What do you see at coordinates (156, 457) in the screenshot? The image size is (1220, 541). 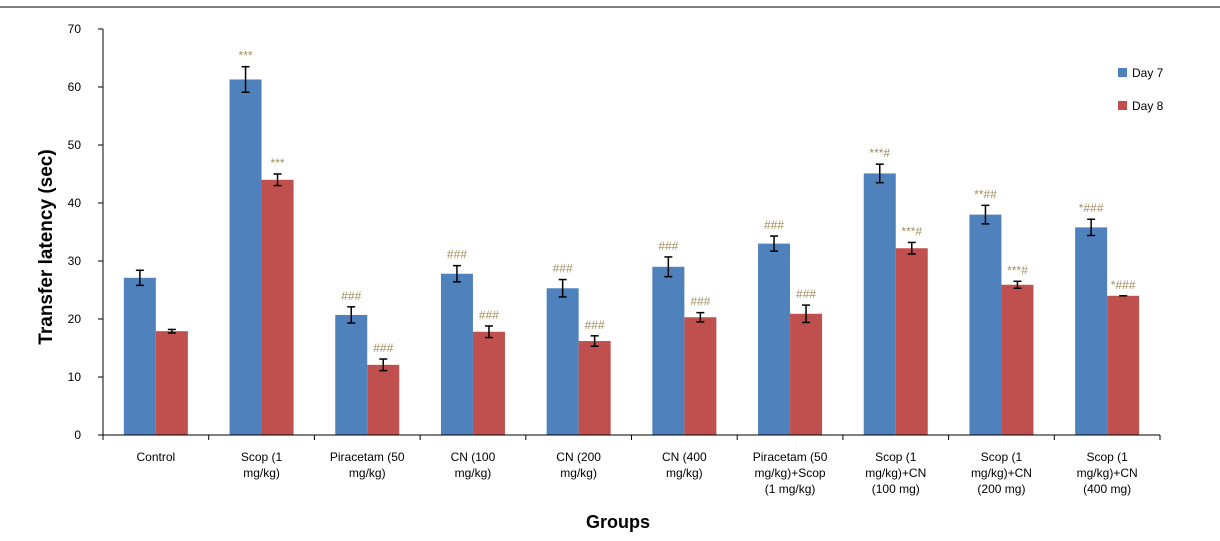 I see `x-tick-label: Control` at bounding box center [156, 457].